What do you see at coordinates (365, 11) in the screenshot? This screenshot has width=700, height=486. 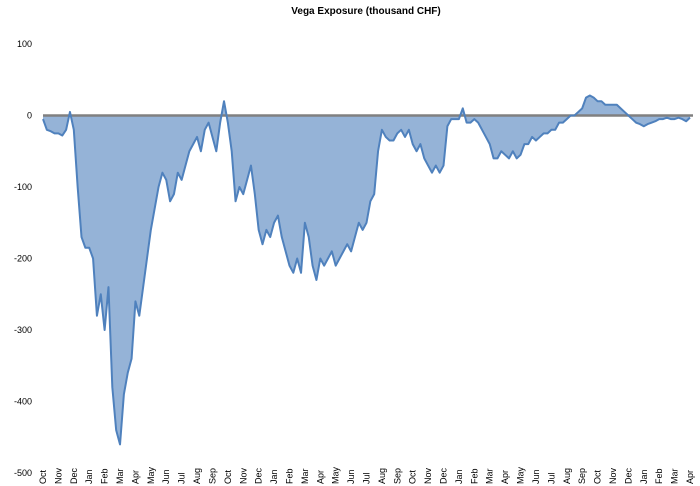 I see `chart-title: Vega Exposure (thousand CHF)` at bounding box center [365, 11].